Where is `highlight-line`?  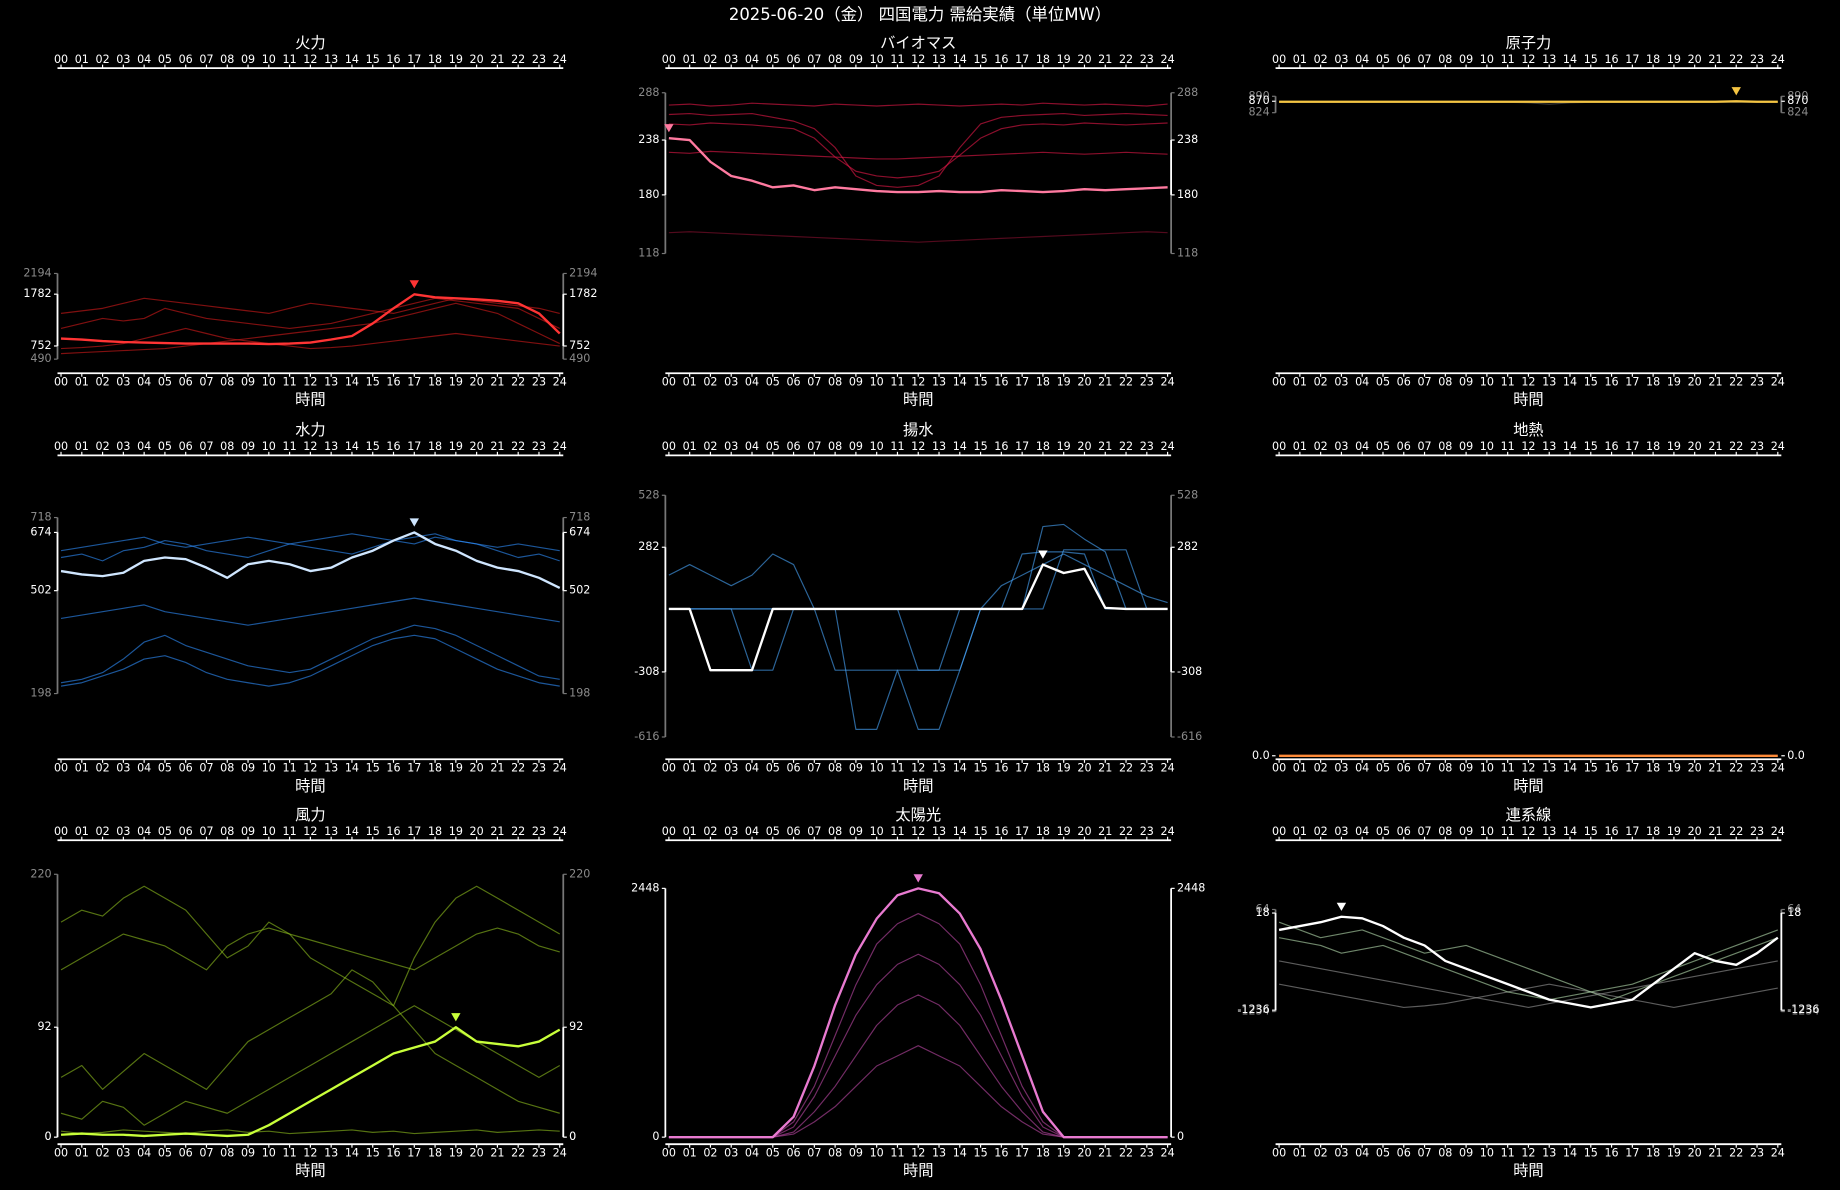
highlight-line is located at coordinates (1528, 101).